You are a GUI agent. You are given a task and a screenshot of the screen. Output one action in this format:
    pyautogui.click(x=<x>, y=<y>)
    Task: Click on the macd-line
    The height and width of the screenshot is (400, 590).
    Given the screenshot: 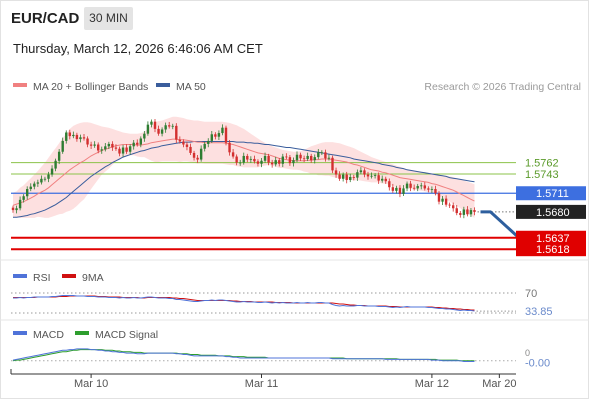 What is the action you would take?
    pyautogui.click(x=243, y=355)
    